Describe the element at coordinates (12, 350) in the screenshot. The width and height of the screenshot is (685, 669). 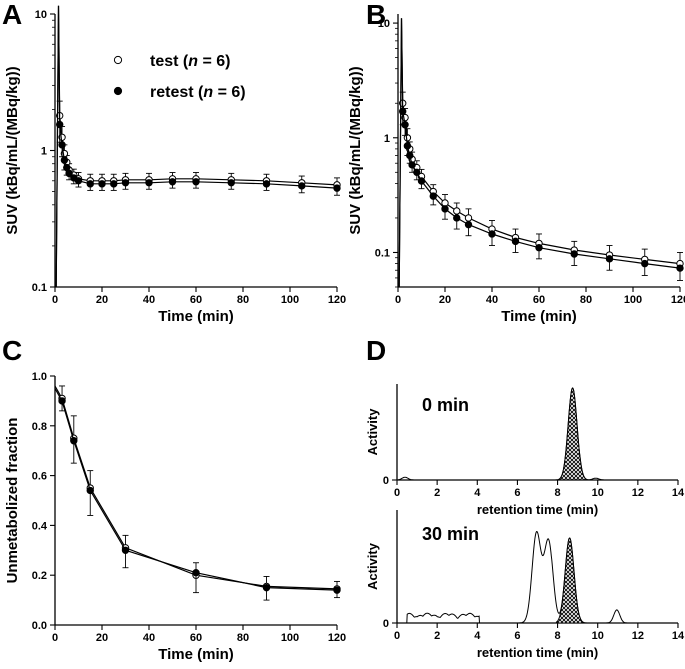
I see `panel-letter-c: C` at that location.